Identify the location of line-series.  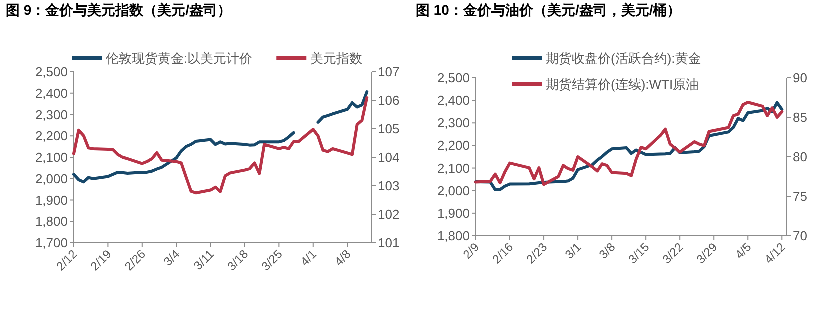
(220, 145).